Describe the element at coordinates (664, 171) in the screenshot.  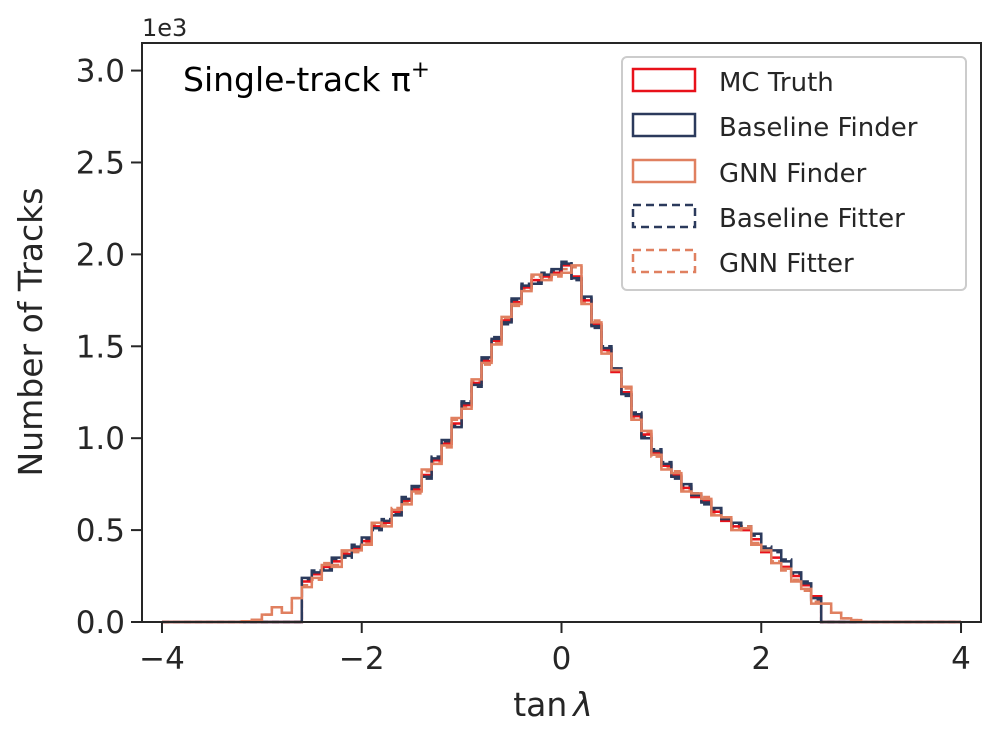
I see `legend-swatch-gnn-finder` at that location.